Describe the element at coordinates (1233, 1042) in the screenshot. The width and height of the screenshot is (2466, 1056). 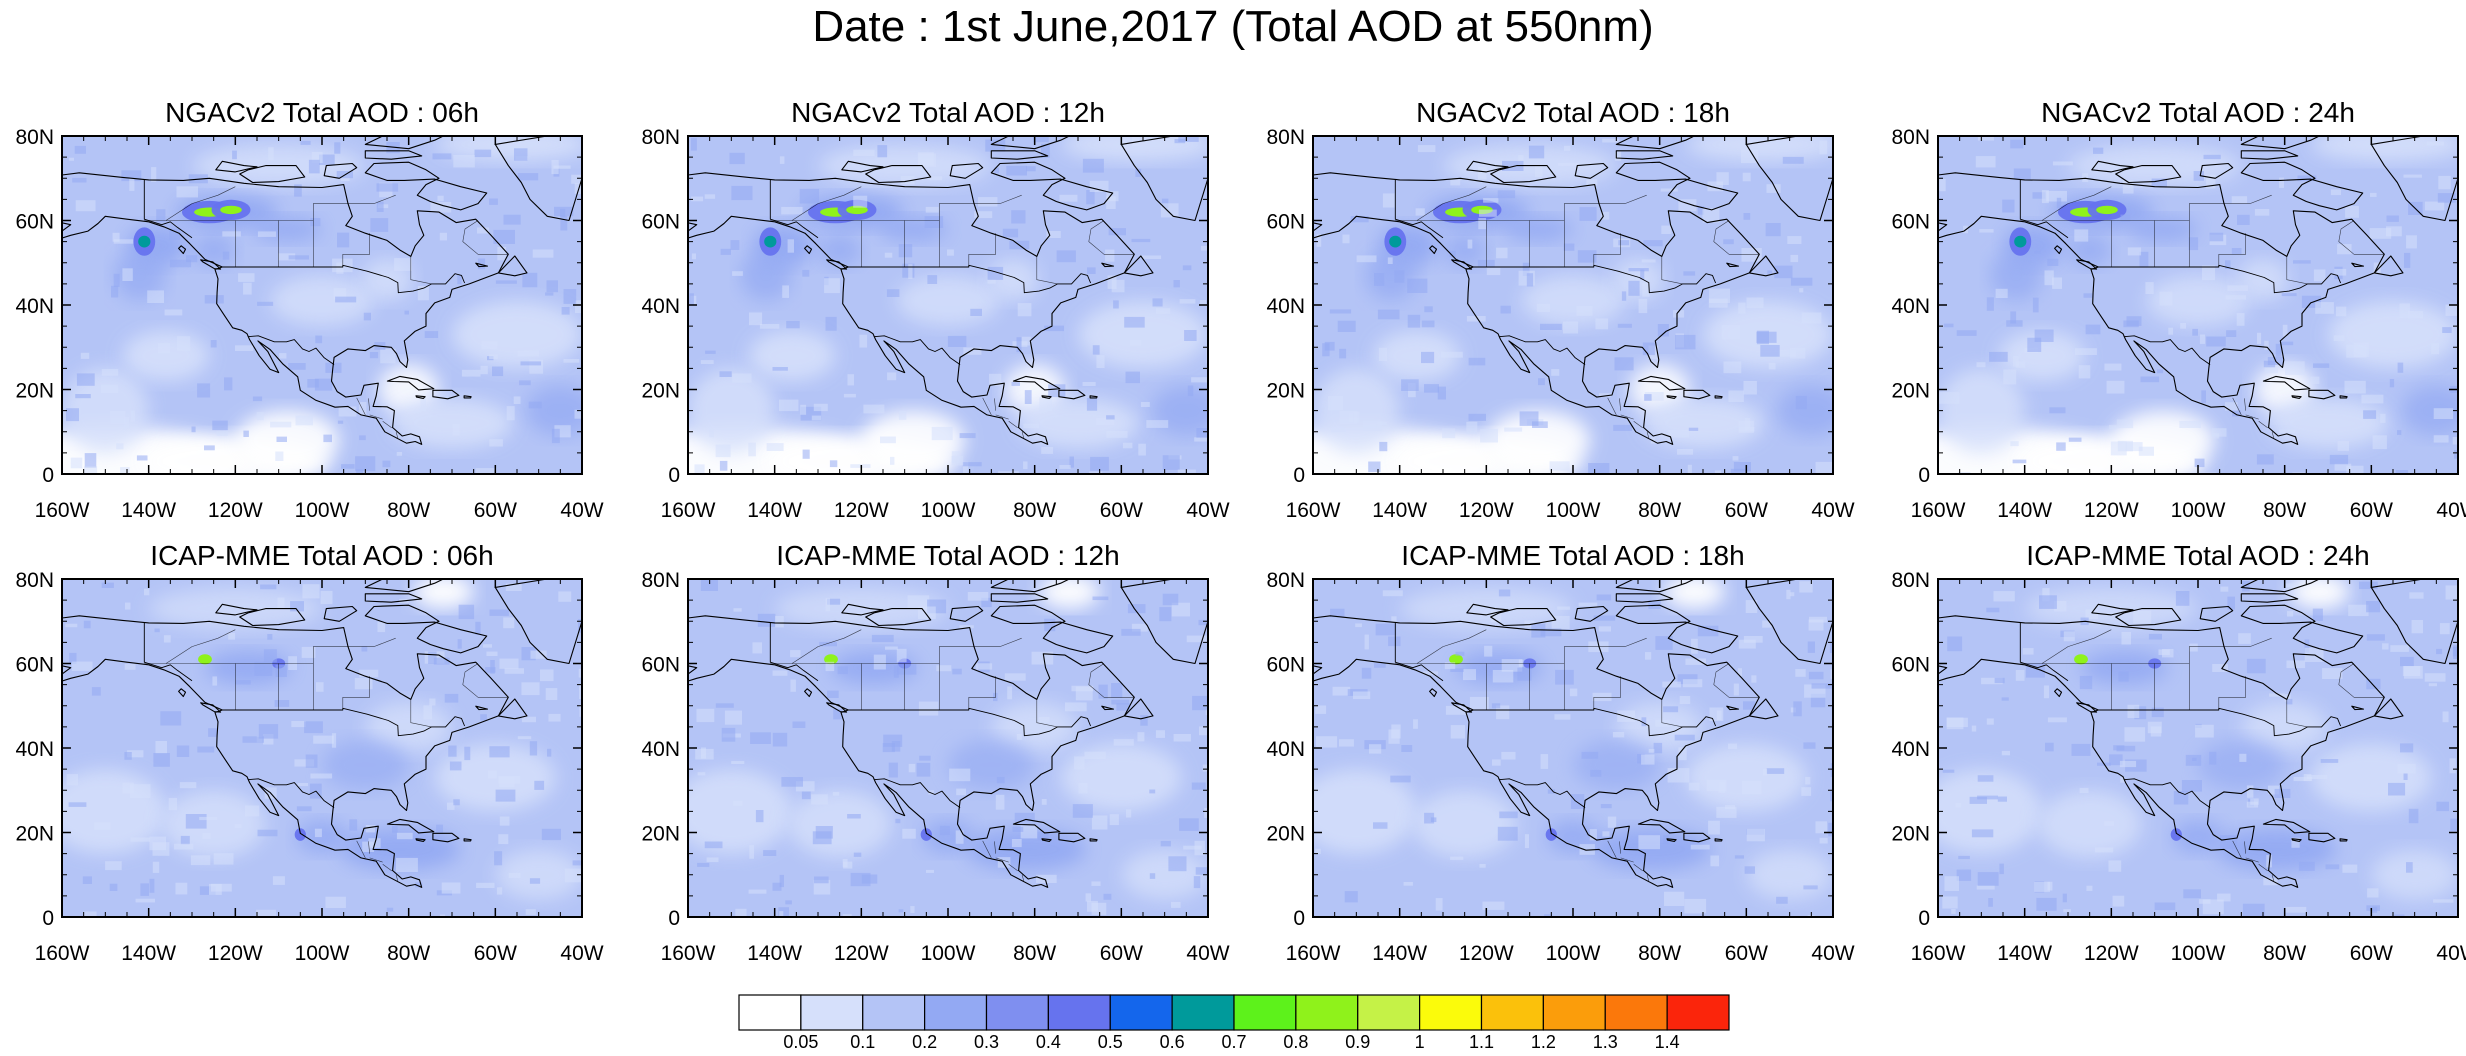
I see `colorbar-label: 0.7` at that location.